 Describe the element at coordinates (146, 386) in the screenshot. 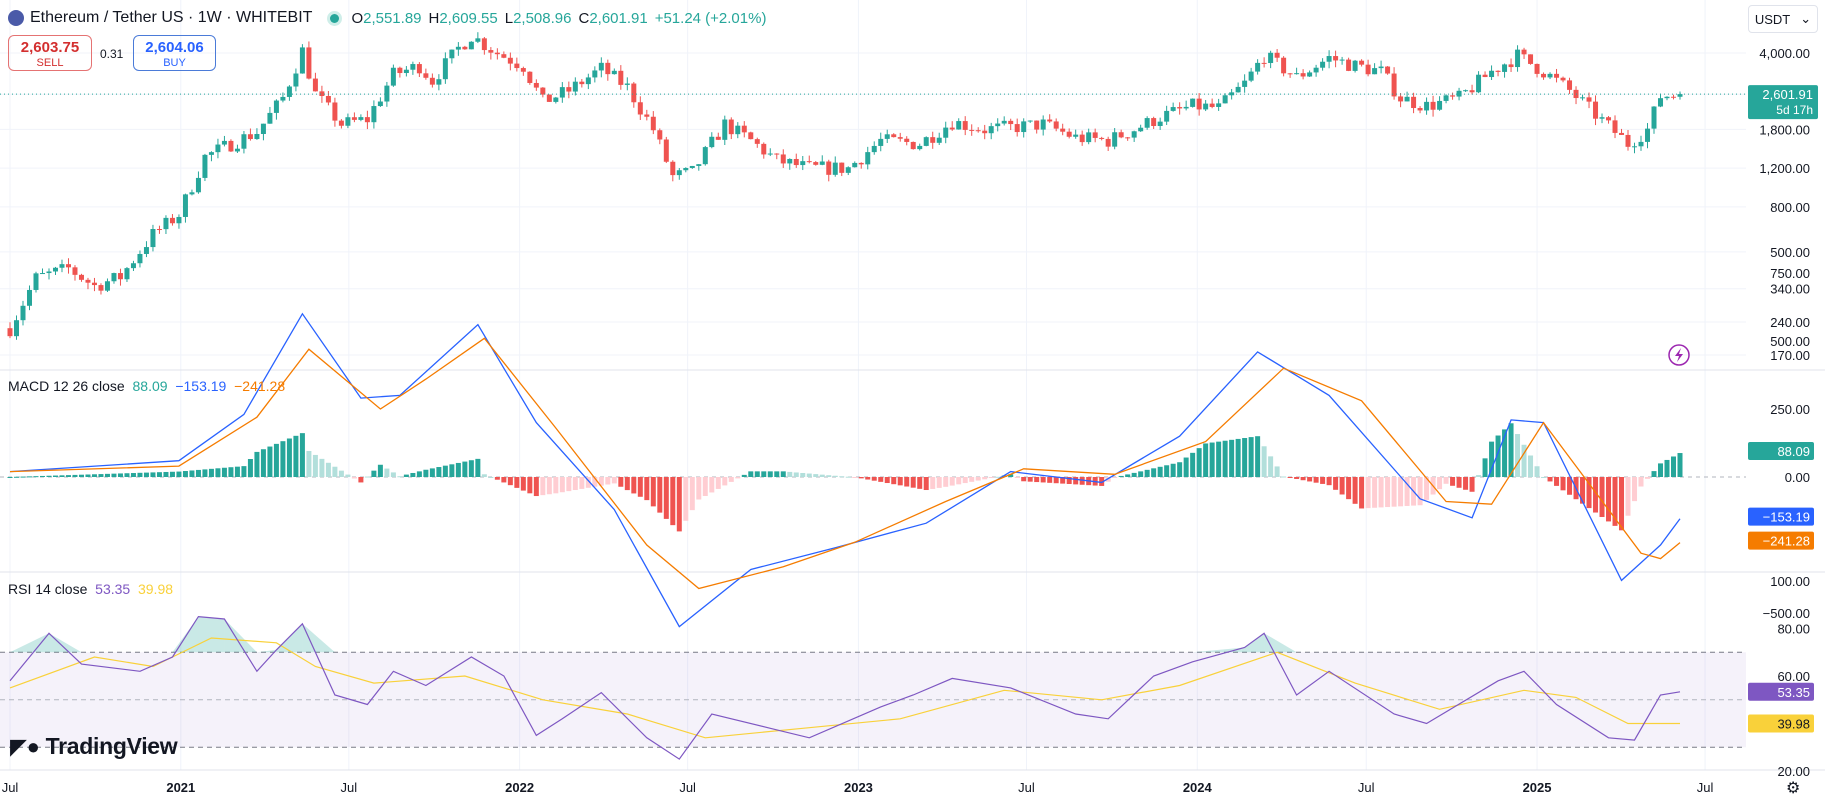

I see `macd-legend: MACD 12 26 close 88.09 −153.19 −241.28` at that location.